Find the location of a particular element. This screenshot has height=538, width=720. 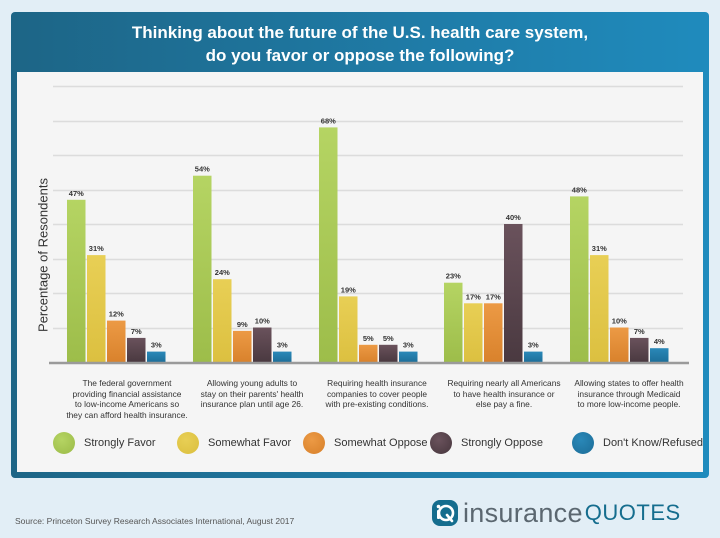

category-label-line: Requiring health insurance is located at coordinates (377, 383).